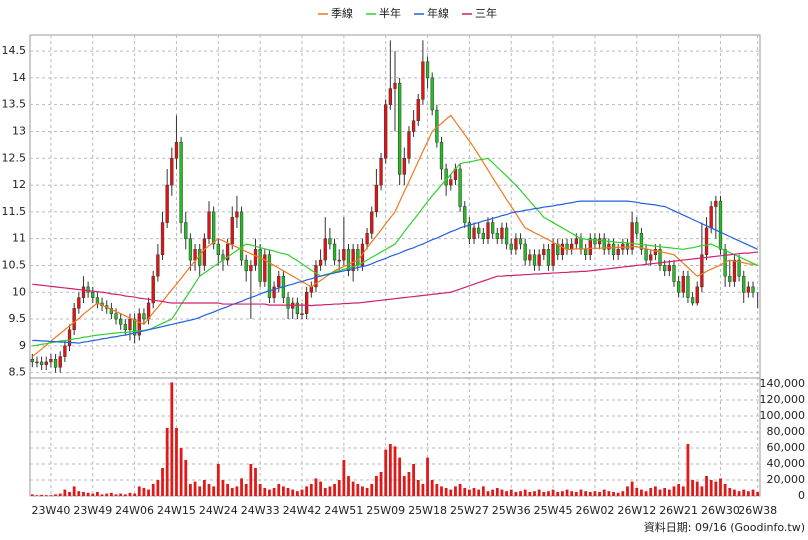 The height and width of the screenshot is (540, 808). I want to click on y-tick-label: 13.5, so click(14, 104).